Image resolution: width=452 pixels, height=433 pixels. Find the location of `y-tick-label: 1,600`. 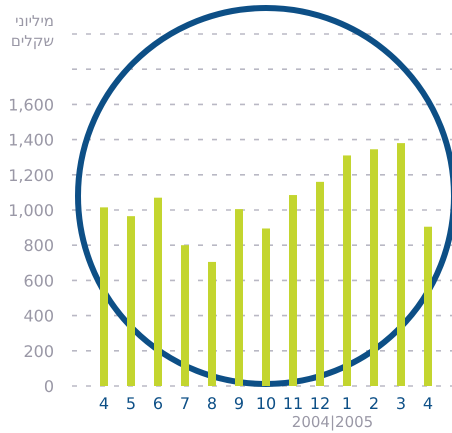

y-tick-label: 1,600 is located at coordinates (31, 104).